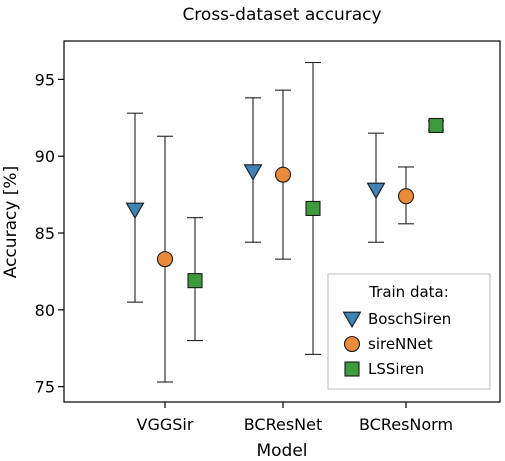 Image resolution: width=505 pixels, height=461 pixels. I want to click on x-tick-label: BCResNet, so click(283, 424).